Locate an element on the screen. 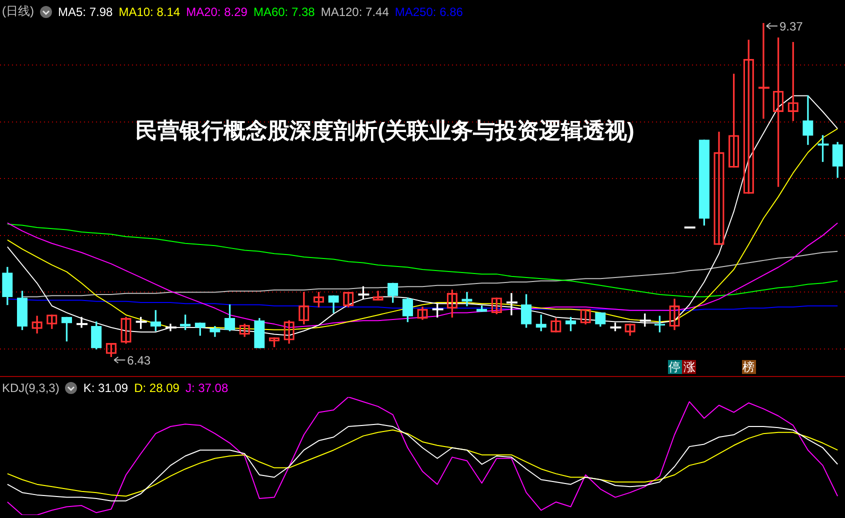 The image size is (845, 518). text: D: 28.09 is located at coordinates (157, 388).